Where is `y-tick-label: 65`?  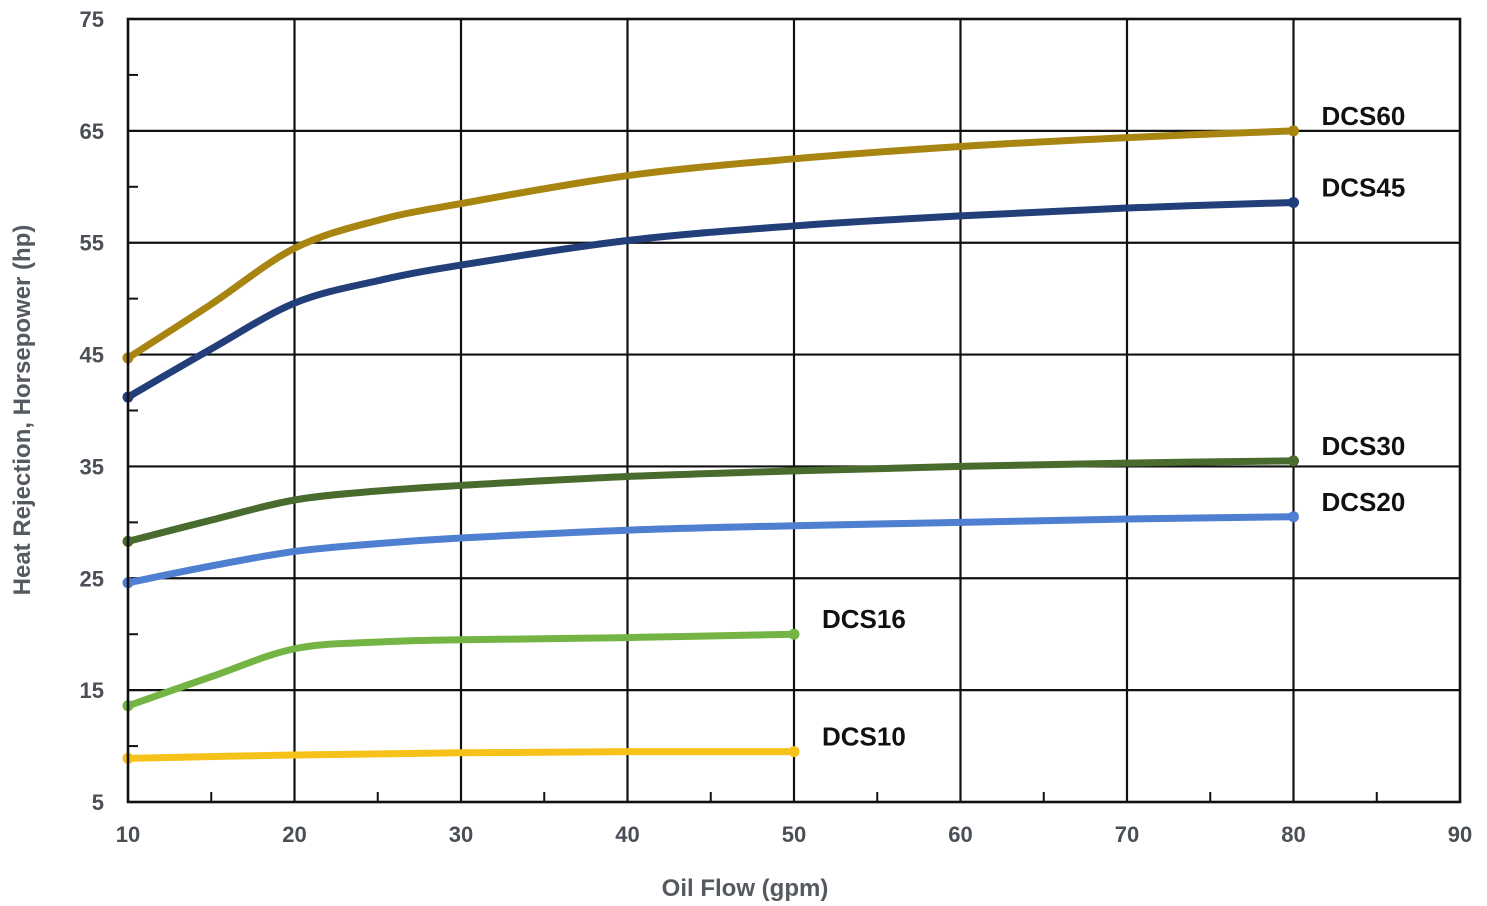 y-tick-label: 65 is located at coordinates (92, 131).